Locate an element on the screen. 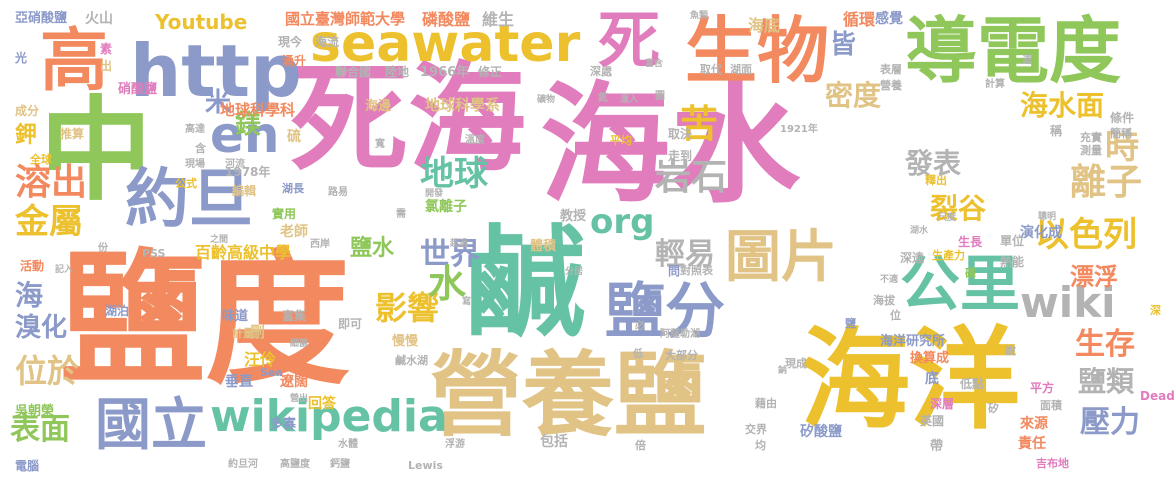  word: 公式 is located at coordinates (186, 183).